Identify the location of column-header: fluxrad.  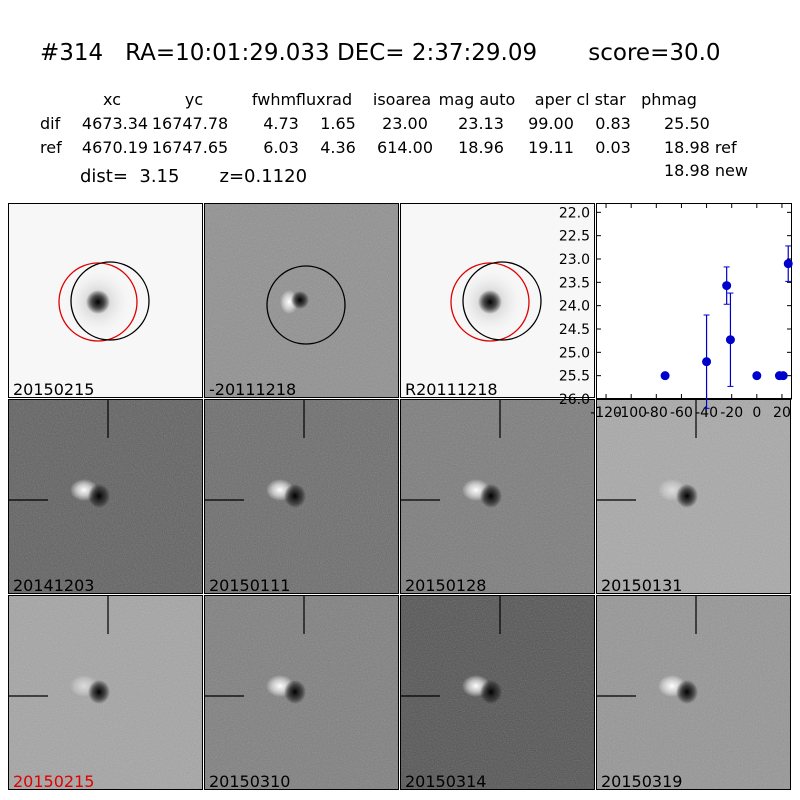
(324, 99).